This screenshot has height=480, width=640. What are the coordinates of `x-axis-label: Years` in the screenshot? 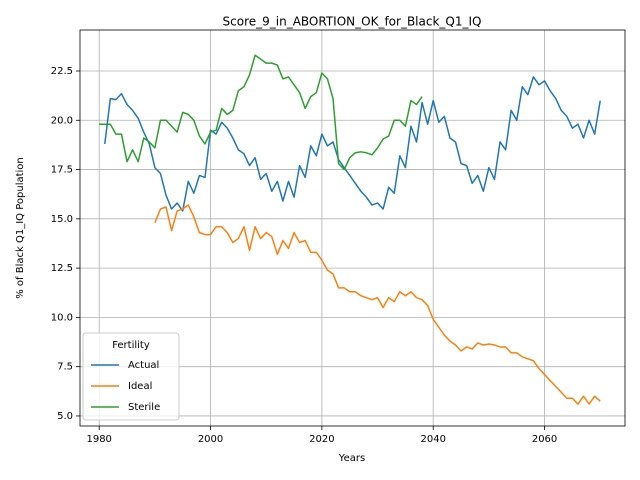 It's located at (351, 458).